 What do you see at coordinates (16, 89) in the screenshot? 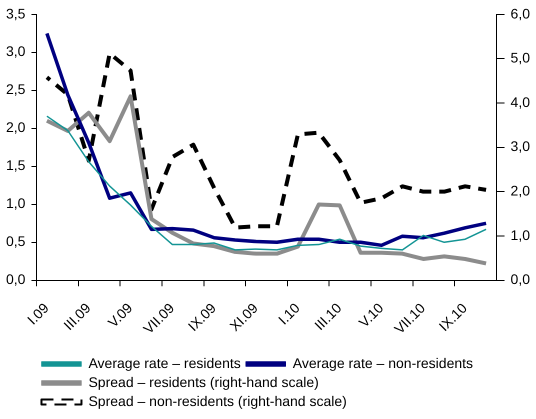
I see `y-tick-label: 2,5` at bounding box center [16, 89].